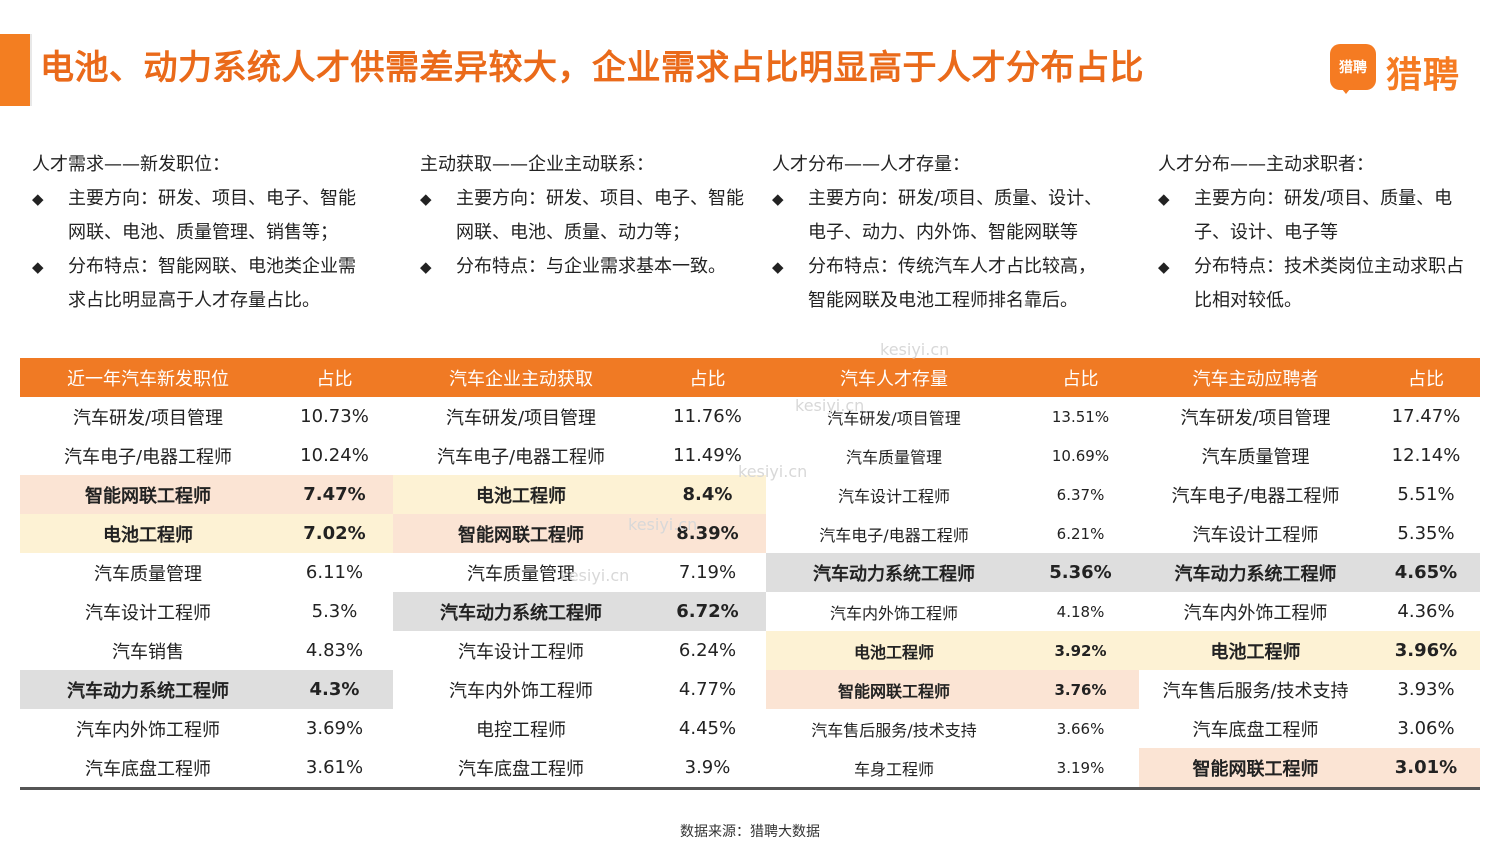 This screenshot has width=1500, height=844. I want to click on table-row: 智能网联工程师 7.47%, so click(206, 494).